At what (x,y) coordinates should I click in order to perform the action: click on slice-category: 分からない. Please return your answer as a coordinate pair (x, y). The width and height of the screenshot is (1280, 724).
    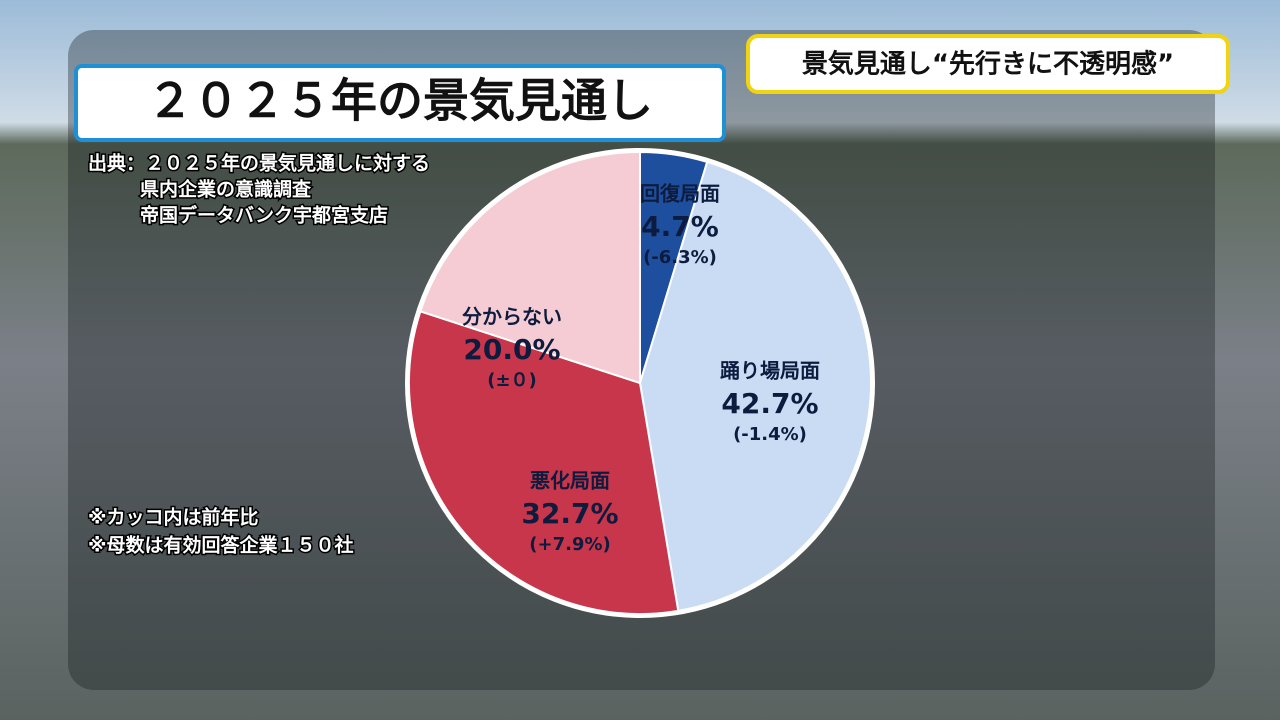
    Looking at the image, I should click on (512, 317).